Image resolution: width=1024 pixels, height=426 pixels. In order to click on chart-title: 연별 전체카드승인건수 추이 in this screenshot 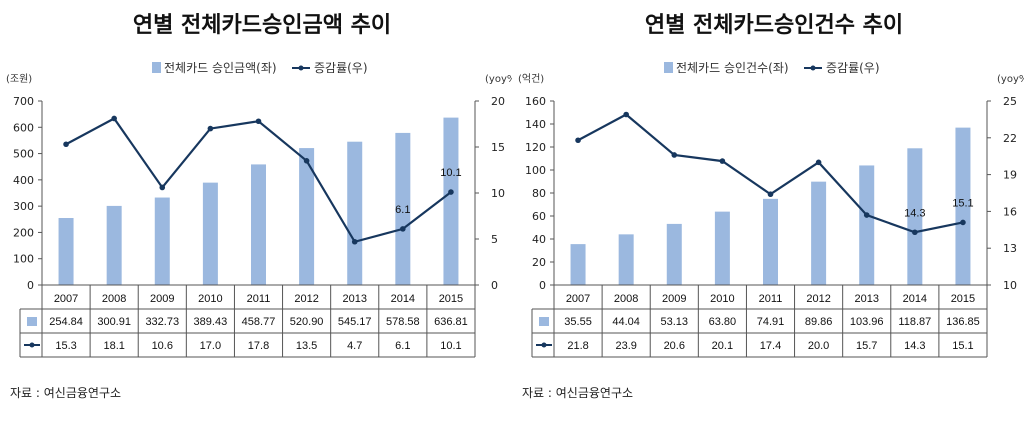, I will do `click(774, 25)`.